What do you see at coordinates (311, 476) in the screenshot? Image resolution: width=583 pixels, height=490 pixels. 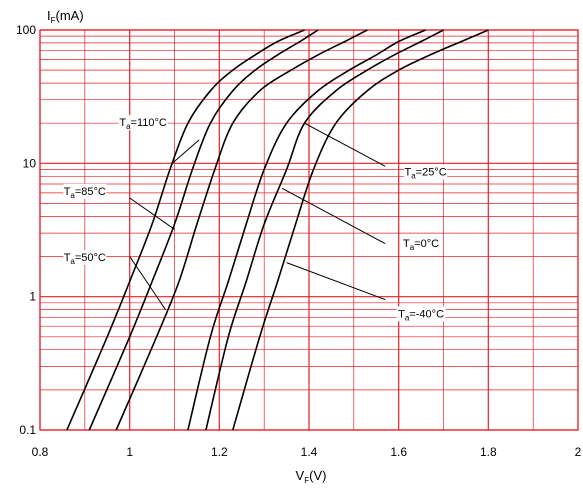 I see `x-axis-title: VF(V)` at bounding box center [311, 476].